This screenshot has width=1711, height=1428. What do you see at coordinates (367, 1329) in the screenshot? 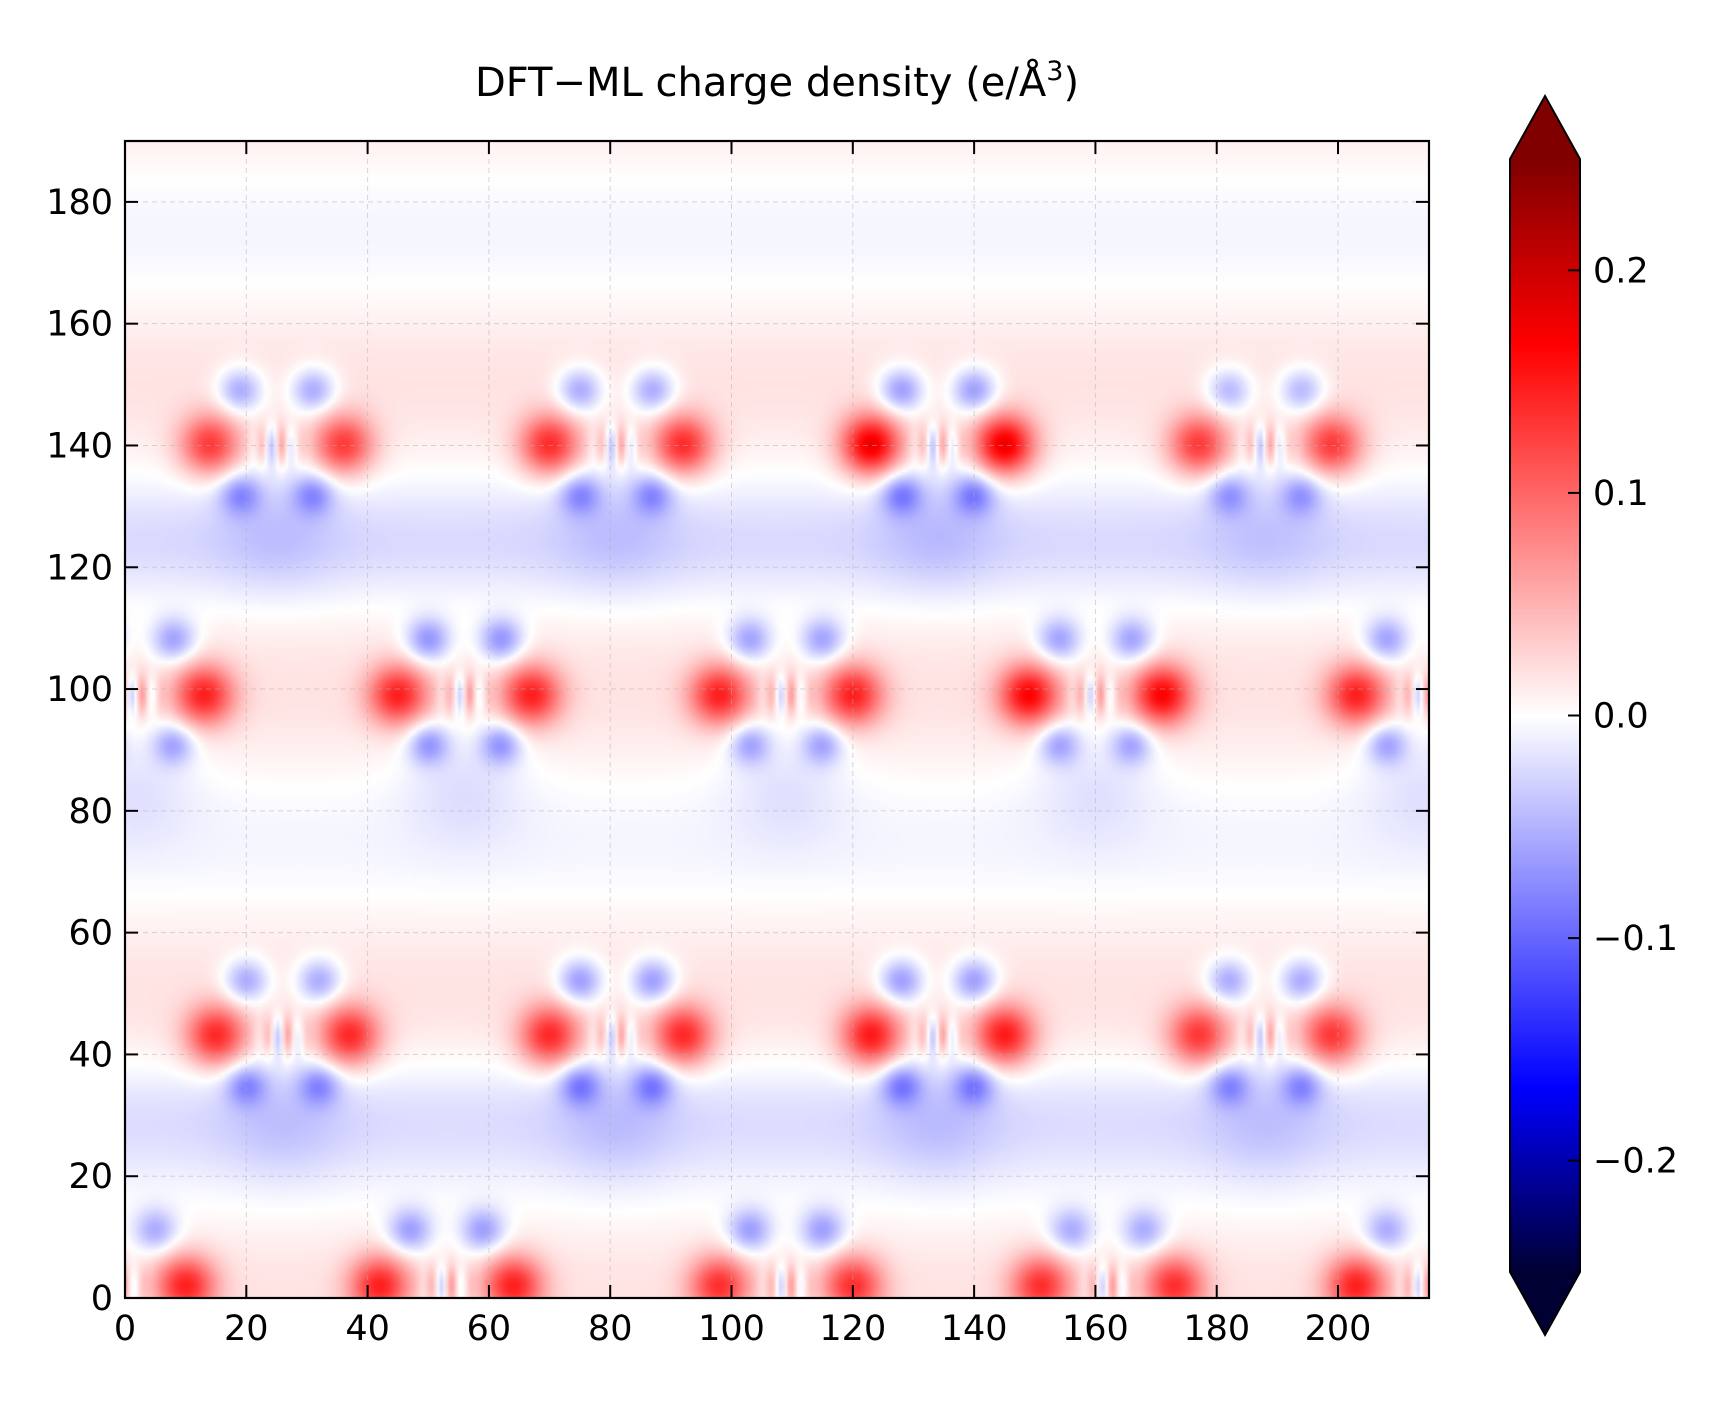
I see `x-tick-label: 40` at bounding box center [367, 1329].